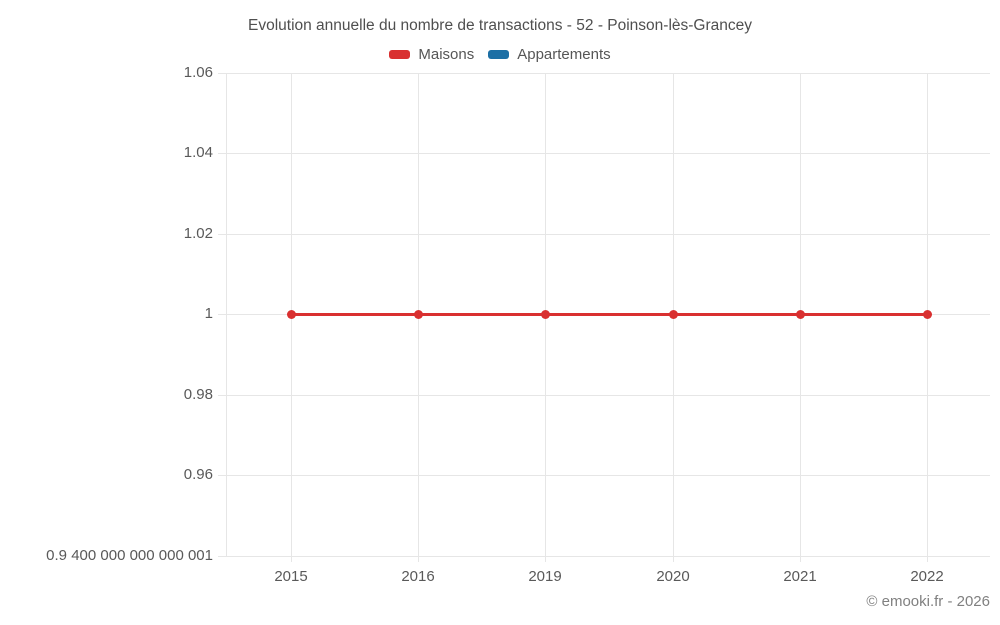 The width and height of the screenshot is (1000, 625). What do you see at coordinates (545, 576) in the screenshot?
I see `x-tick-label: 2019` at bounding box center [545, 576].